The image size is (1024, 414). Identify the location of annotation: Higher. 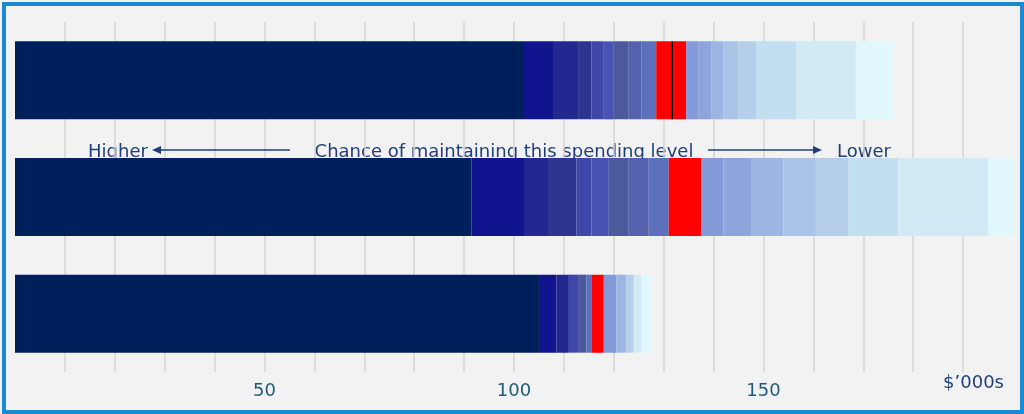
(118, 150).